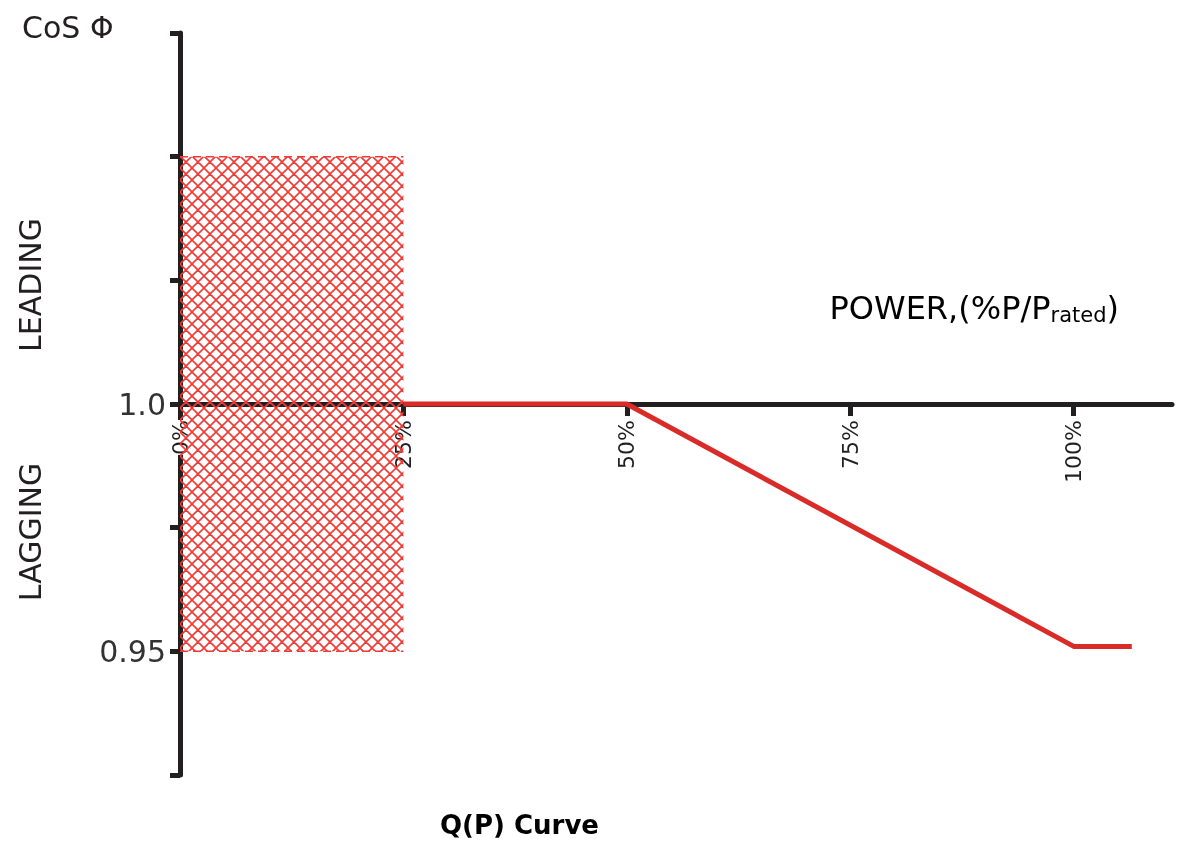 The image size is (1177, 849). I want to click on text: Q(P) Curve, so click(519, 825).